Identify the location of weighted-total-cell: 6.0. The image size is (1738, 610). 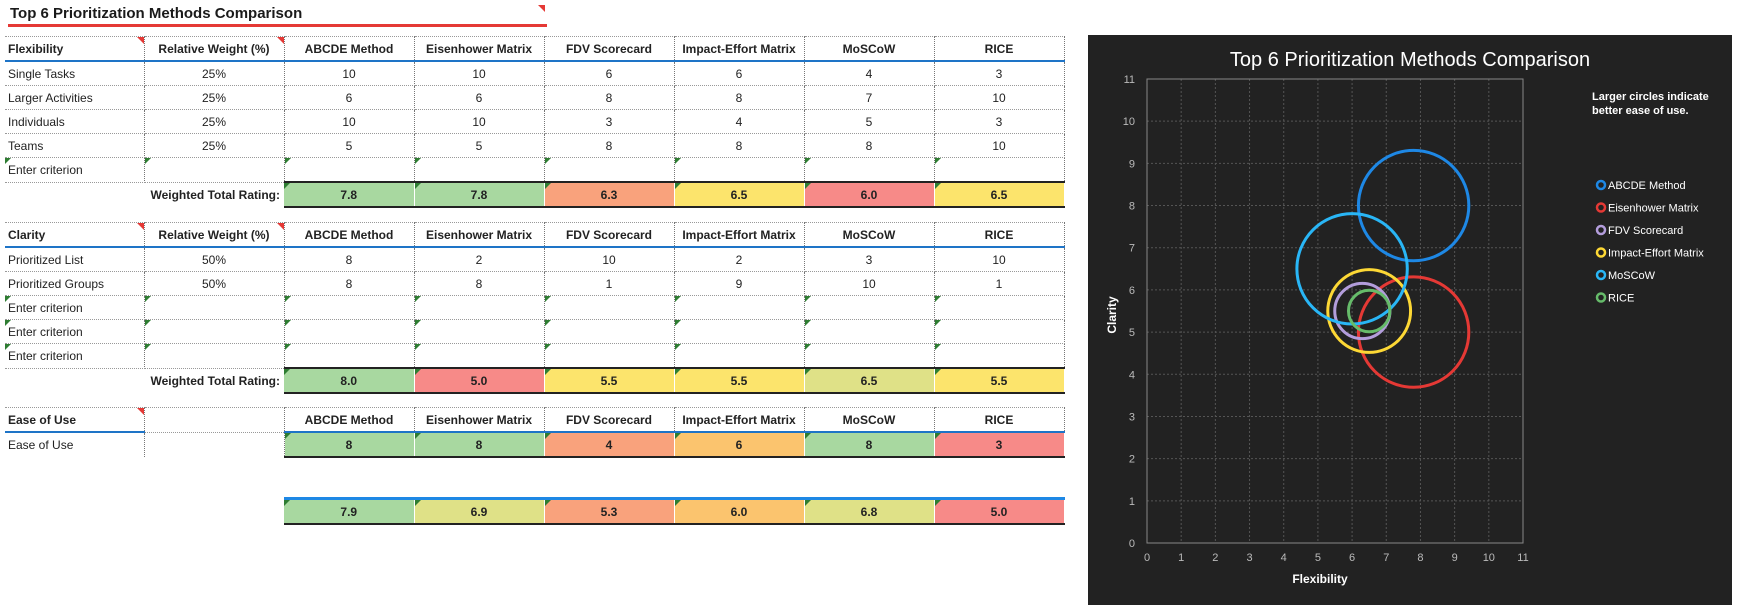
(869, 194).